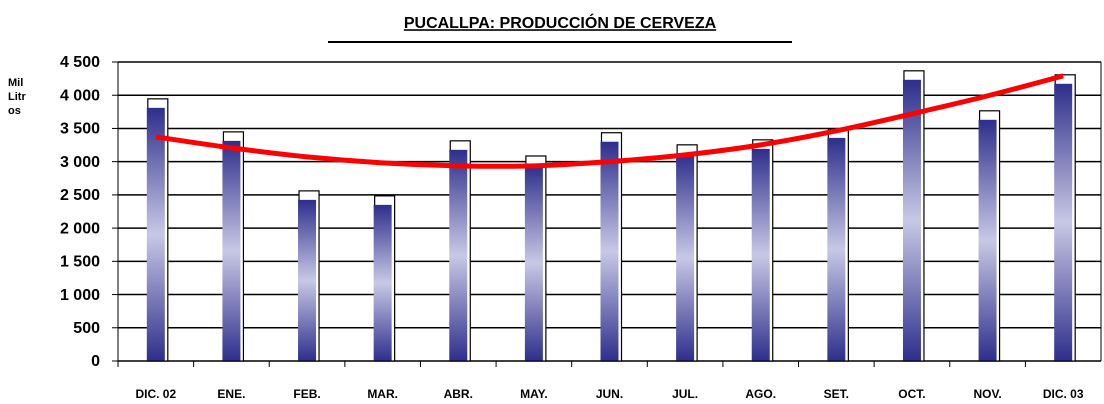 This screenshot has height=404, width=1104. What do you see at coordinates (458, 394) in the screenshot?
I see `x-tick-label: ABR.` at bounding box center [458, 394].